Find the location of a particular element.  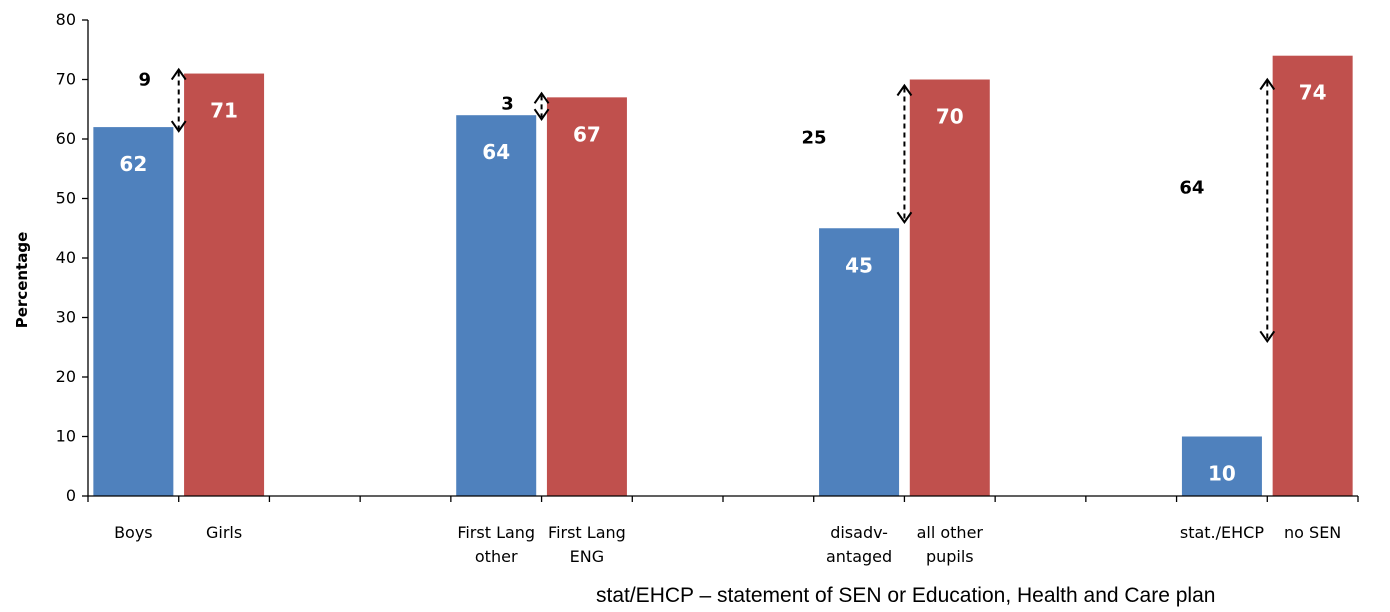

y-tick-label: 0 is located at coordinates (71, 495).